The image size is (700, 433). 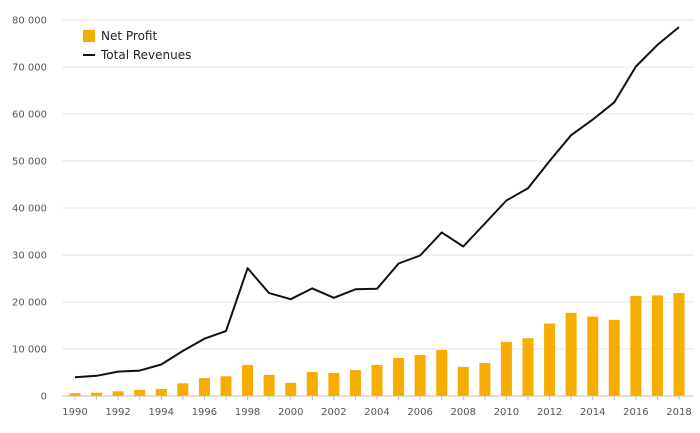 What do you see at coordinates (161, 392) in the screenshot?
I see `net-profit-bar-1994` at bounding box center [161, 392].